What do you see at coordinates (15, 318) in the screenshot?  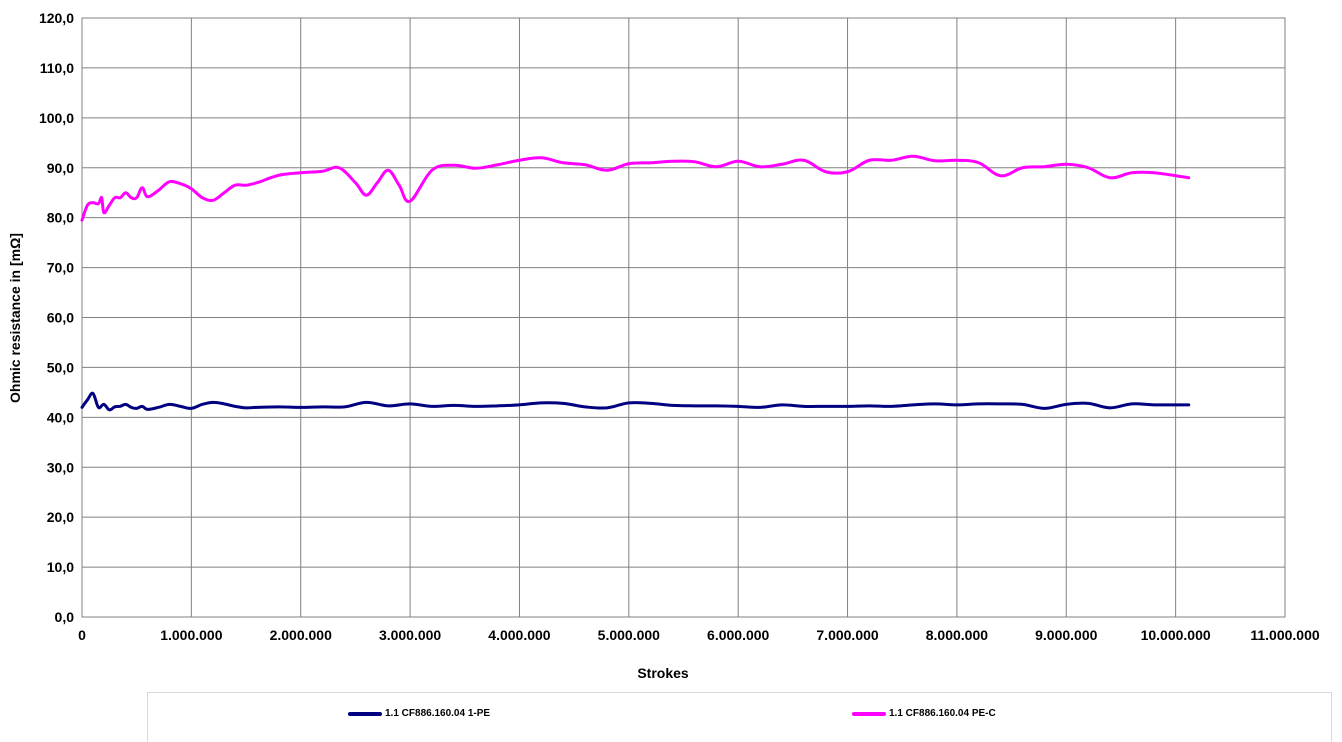 I see `y-axis-title: Ohmic resistance in [mΩ]` at bounding box center [15, 318].